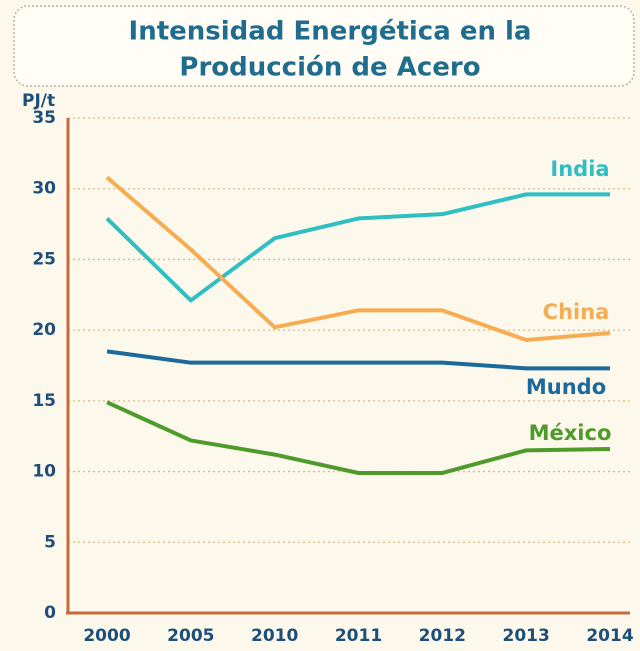 The image size is (640, 651). Describe the element at coordinates (44, 118) in the screenshot. I see `y-tick-label: 35` at that location.